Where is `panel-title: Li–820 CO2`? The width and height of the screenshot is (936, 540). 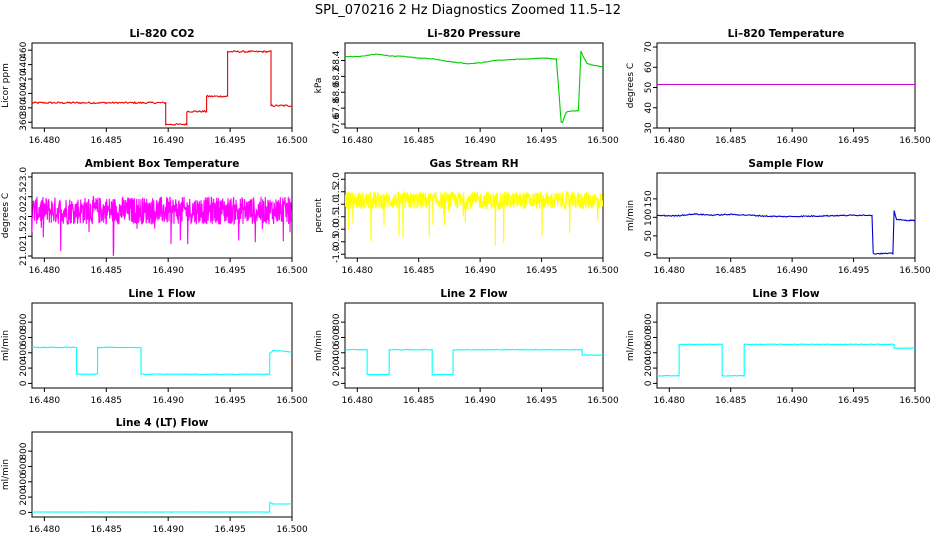
panel-title: Li–820 CO2 is located at coordinates (161, 34).